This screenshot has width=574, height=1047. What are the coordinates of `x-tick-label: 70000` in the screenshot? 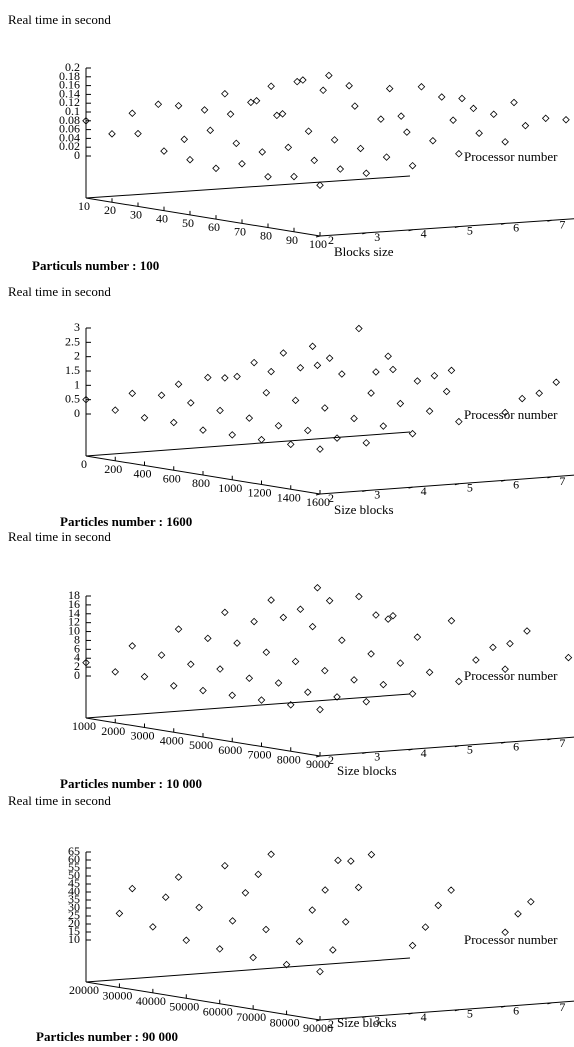 It's located at (251, 1017).